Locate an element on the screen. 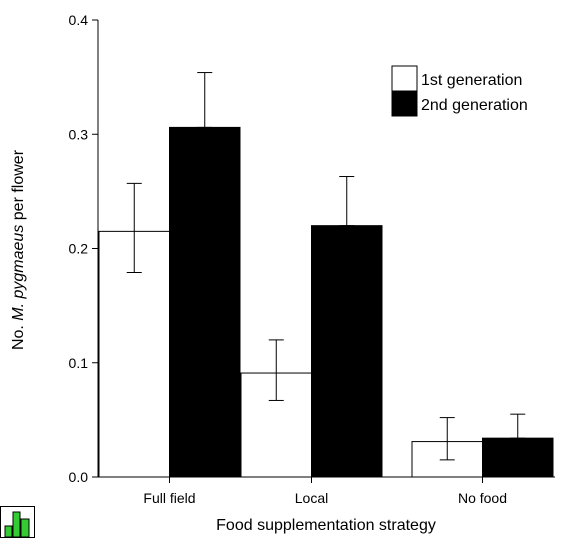 This screenshot has height=538, width=569. y-tick-label: 0.2 is located at coordinates (79, 249).